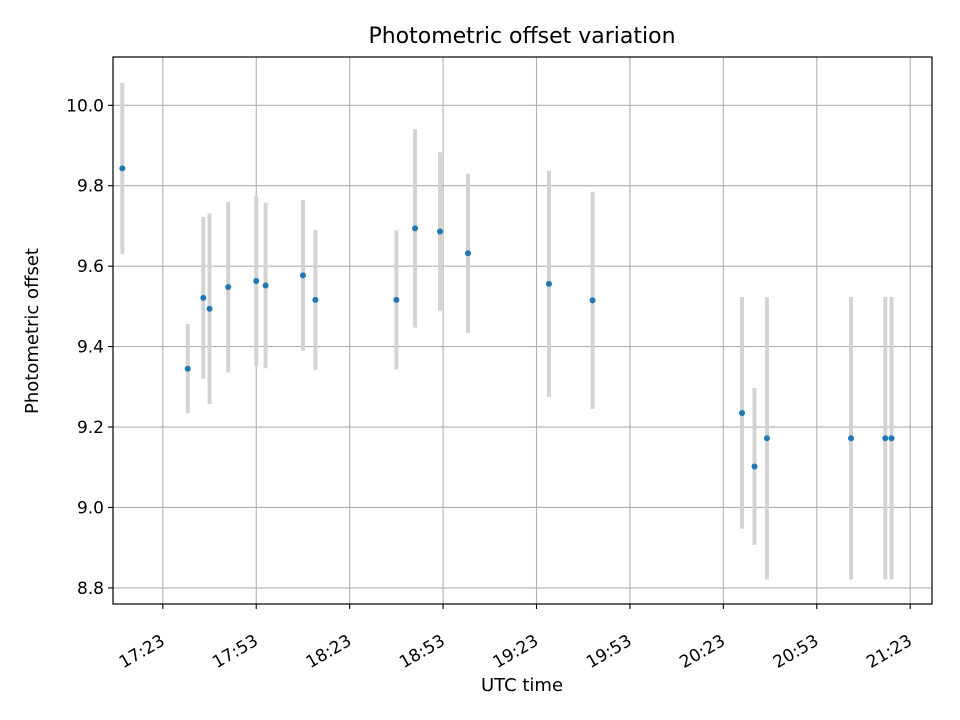  What do you see at coordinates (90, 589) in the screenshot?
I see `y-tick-label: 8.8` at bounding box center [90, 589].